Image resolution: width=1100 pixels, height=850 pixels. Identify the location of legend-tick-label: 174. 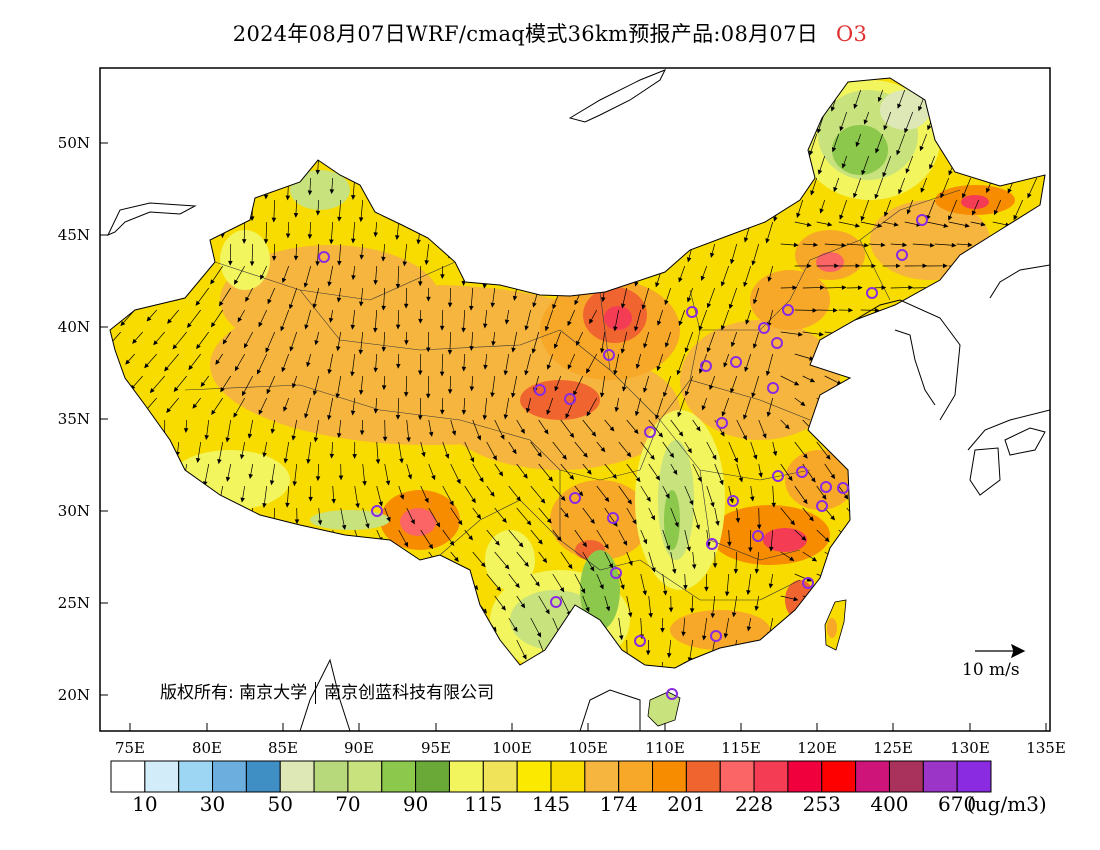
(618, 804).